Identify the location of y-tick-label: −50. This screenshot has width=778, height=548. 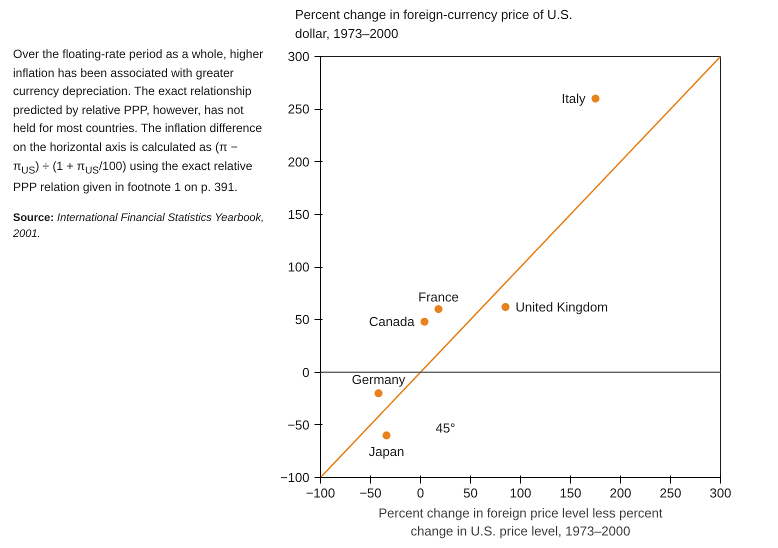
(298, 424).